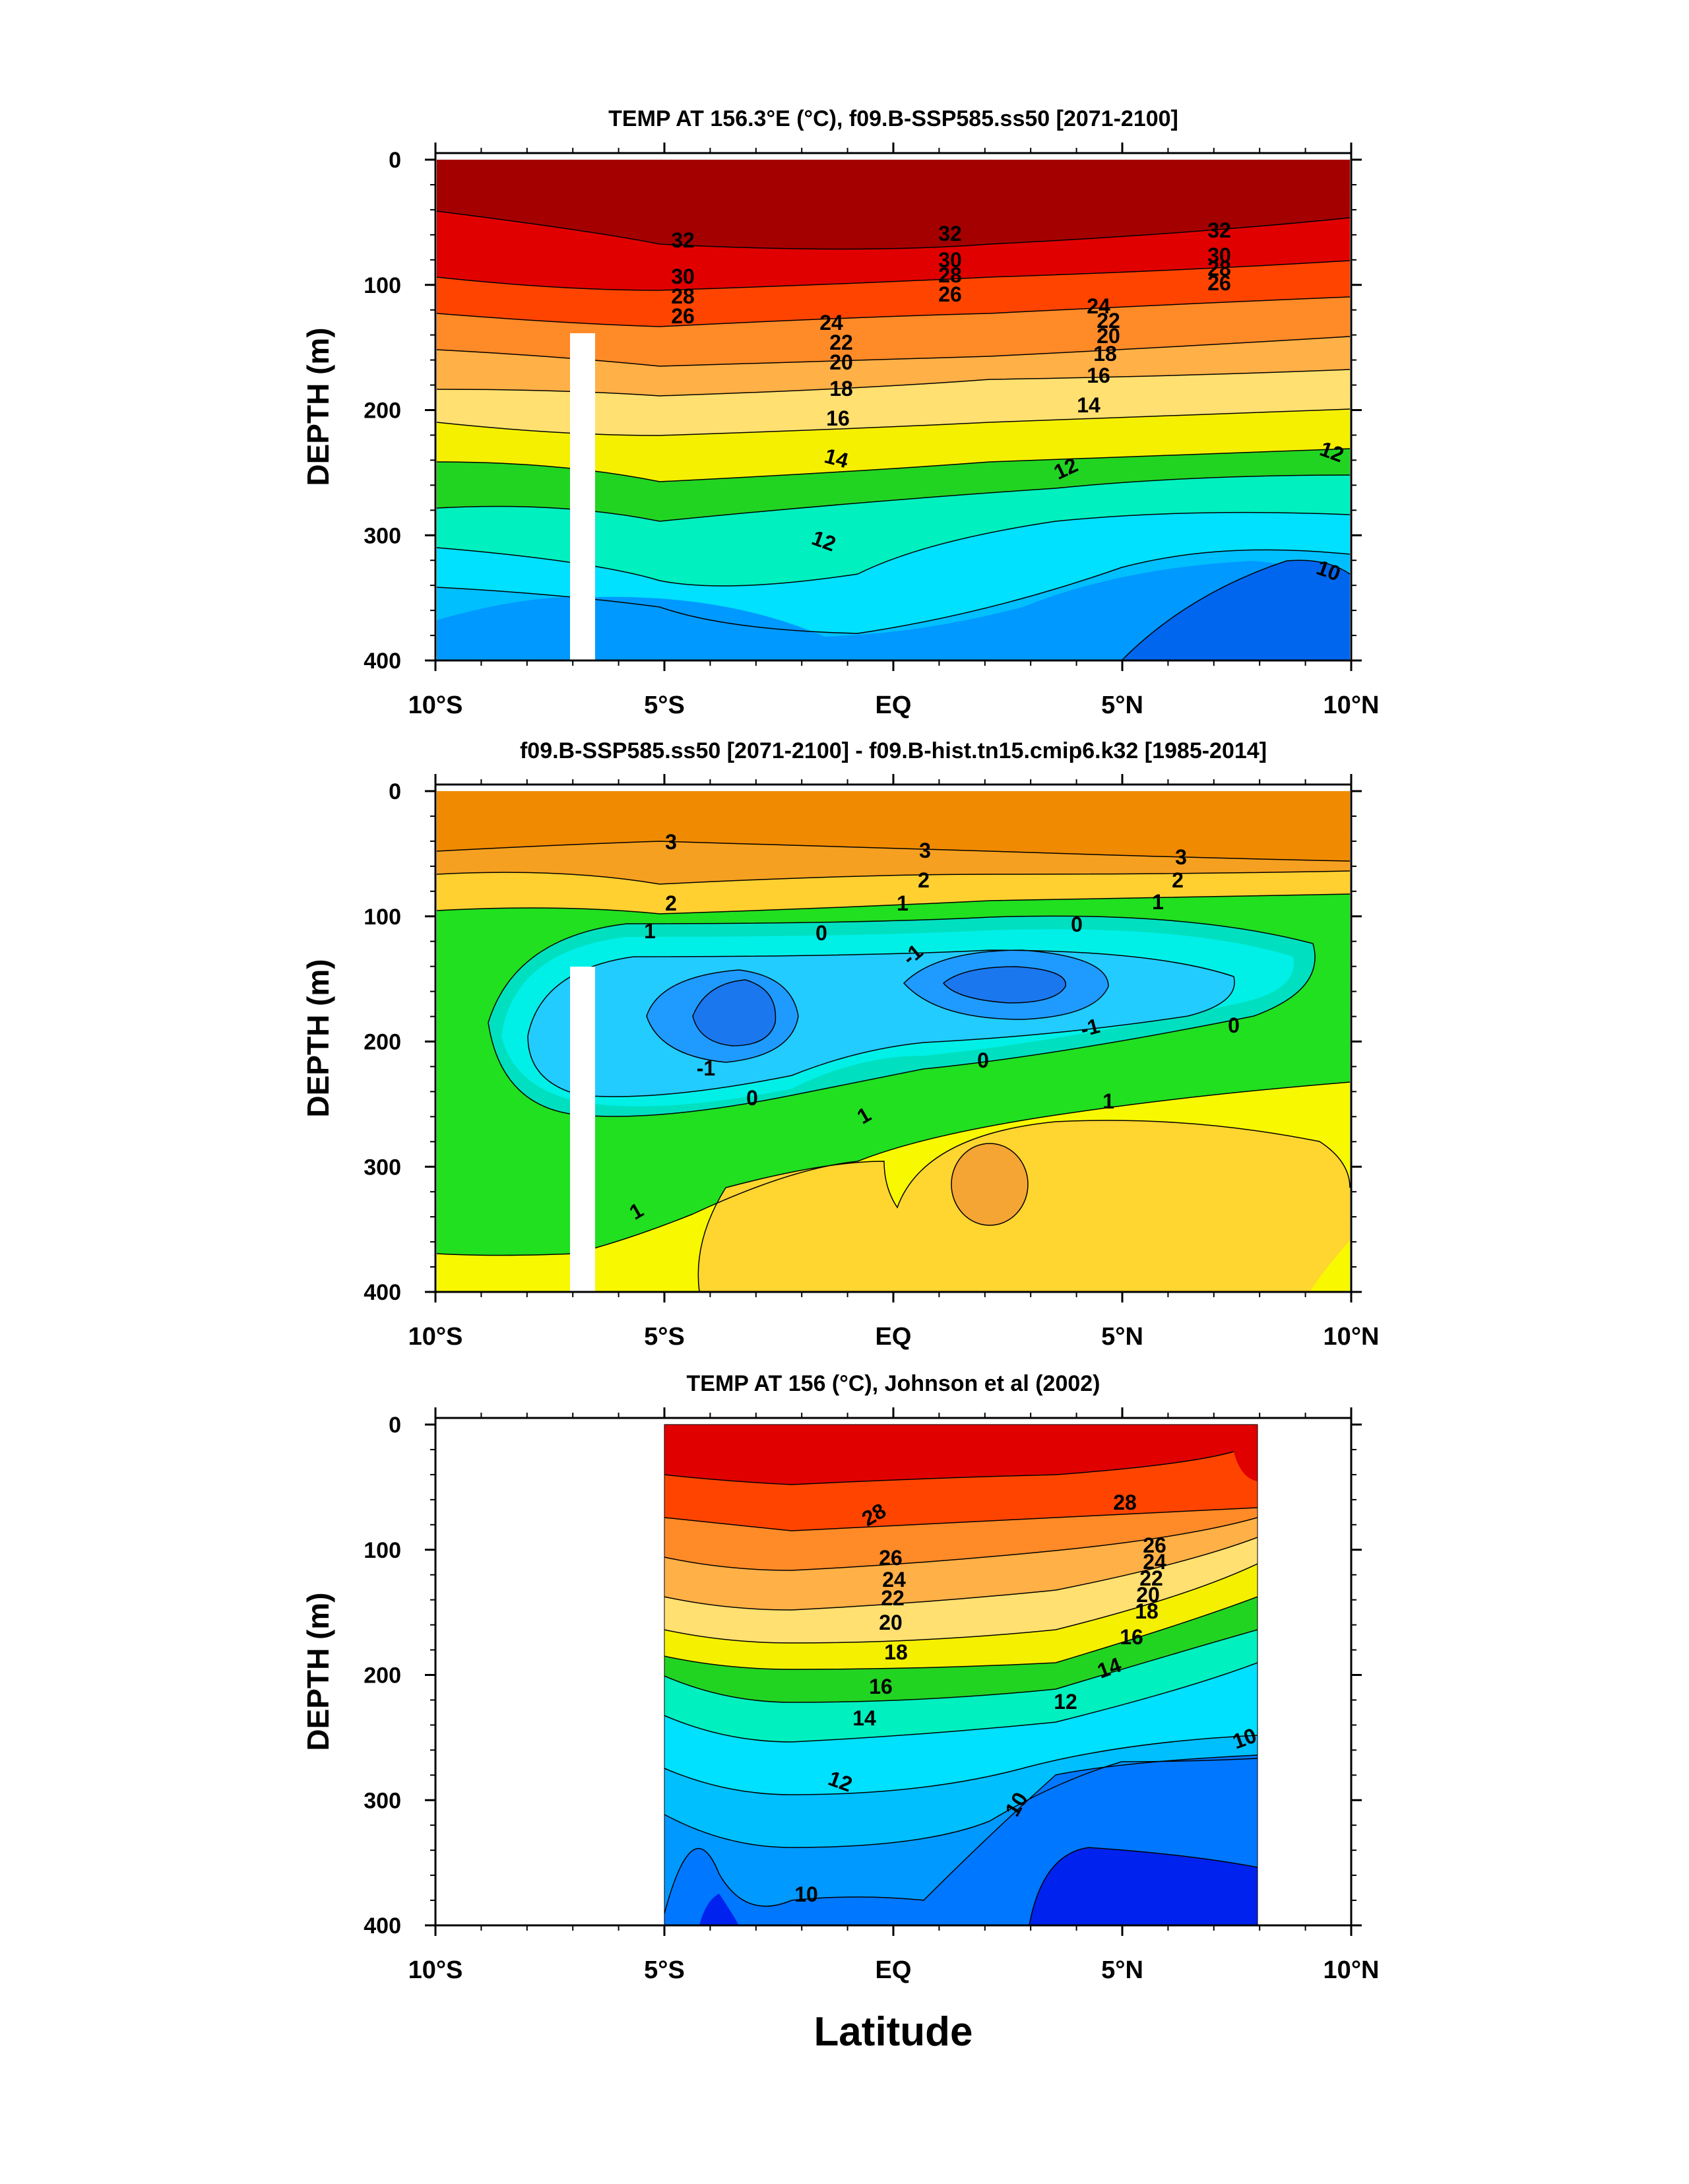  What do you see at coordinates (893, 1671) in the screenshot?
I see `panel-3-contour-fill` at bounding box center [893, 1671].